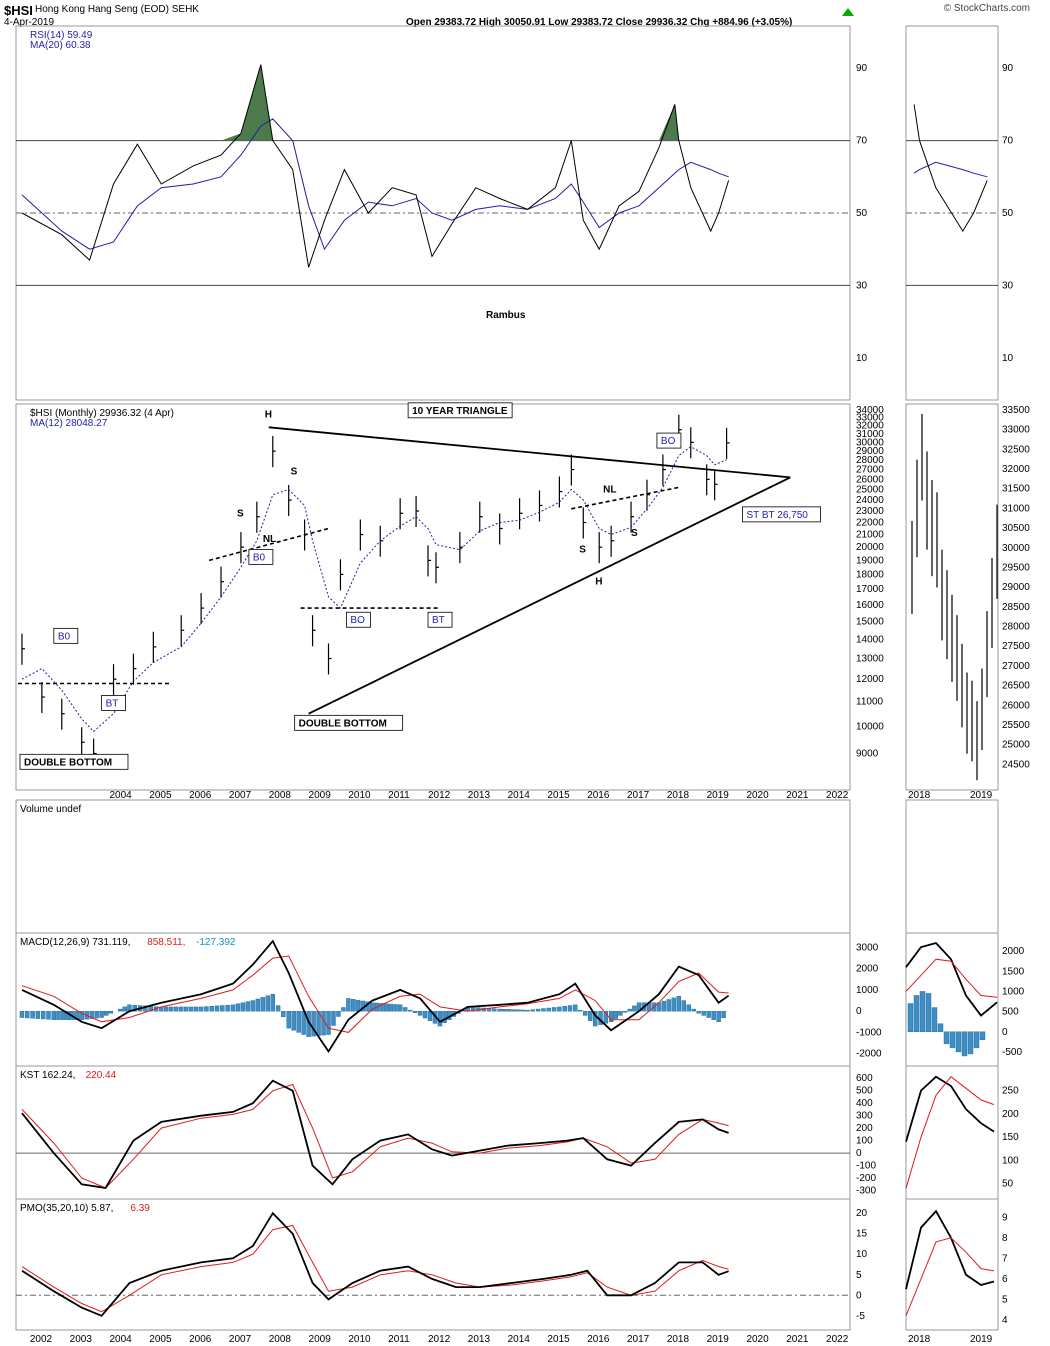 The image size is (1050, 1346). I want to click on pmo-panel-frame, so click(433, 1264).